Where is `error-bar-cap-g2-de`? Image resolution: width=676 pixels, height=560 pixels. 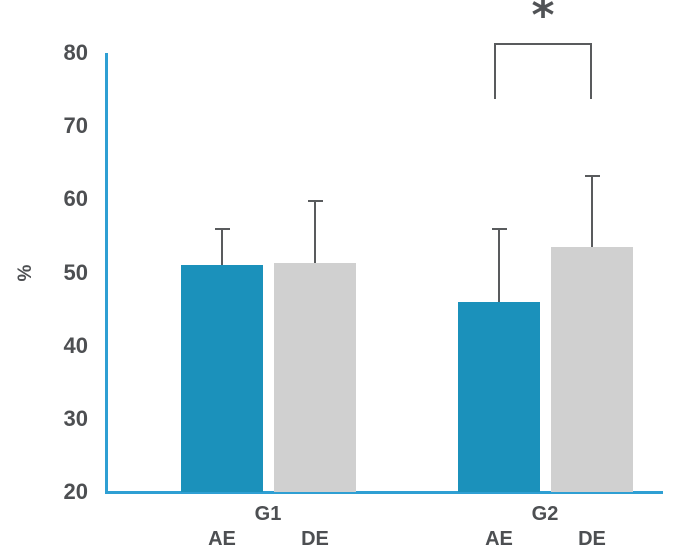 error-bar-cap-g2-de is located at coordinates (592, 176).